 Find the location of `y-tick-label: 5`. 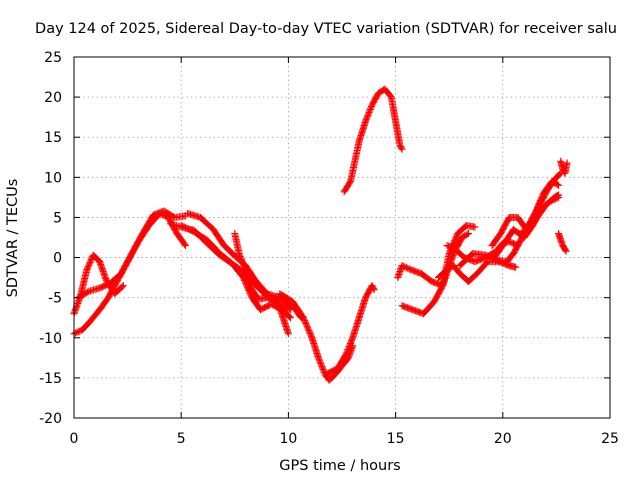

y-tick-label: 5 is located at coordinates (57, 218).